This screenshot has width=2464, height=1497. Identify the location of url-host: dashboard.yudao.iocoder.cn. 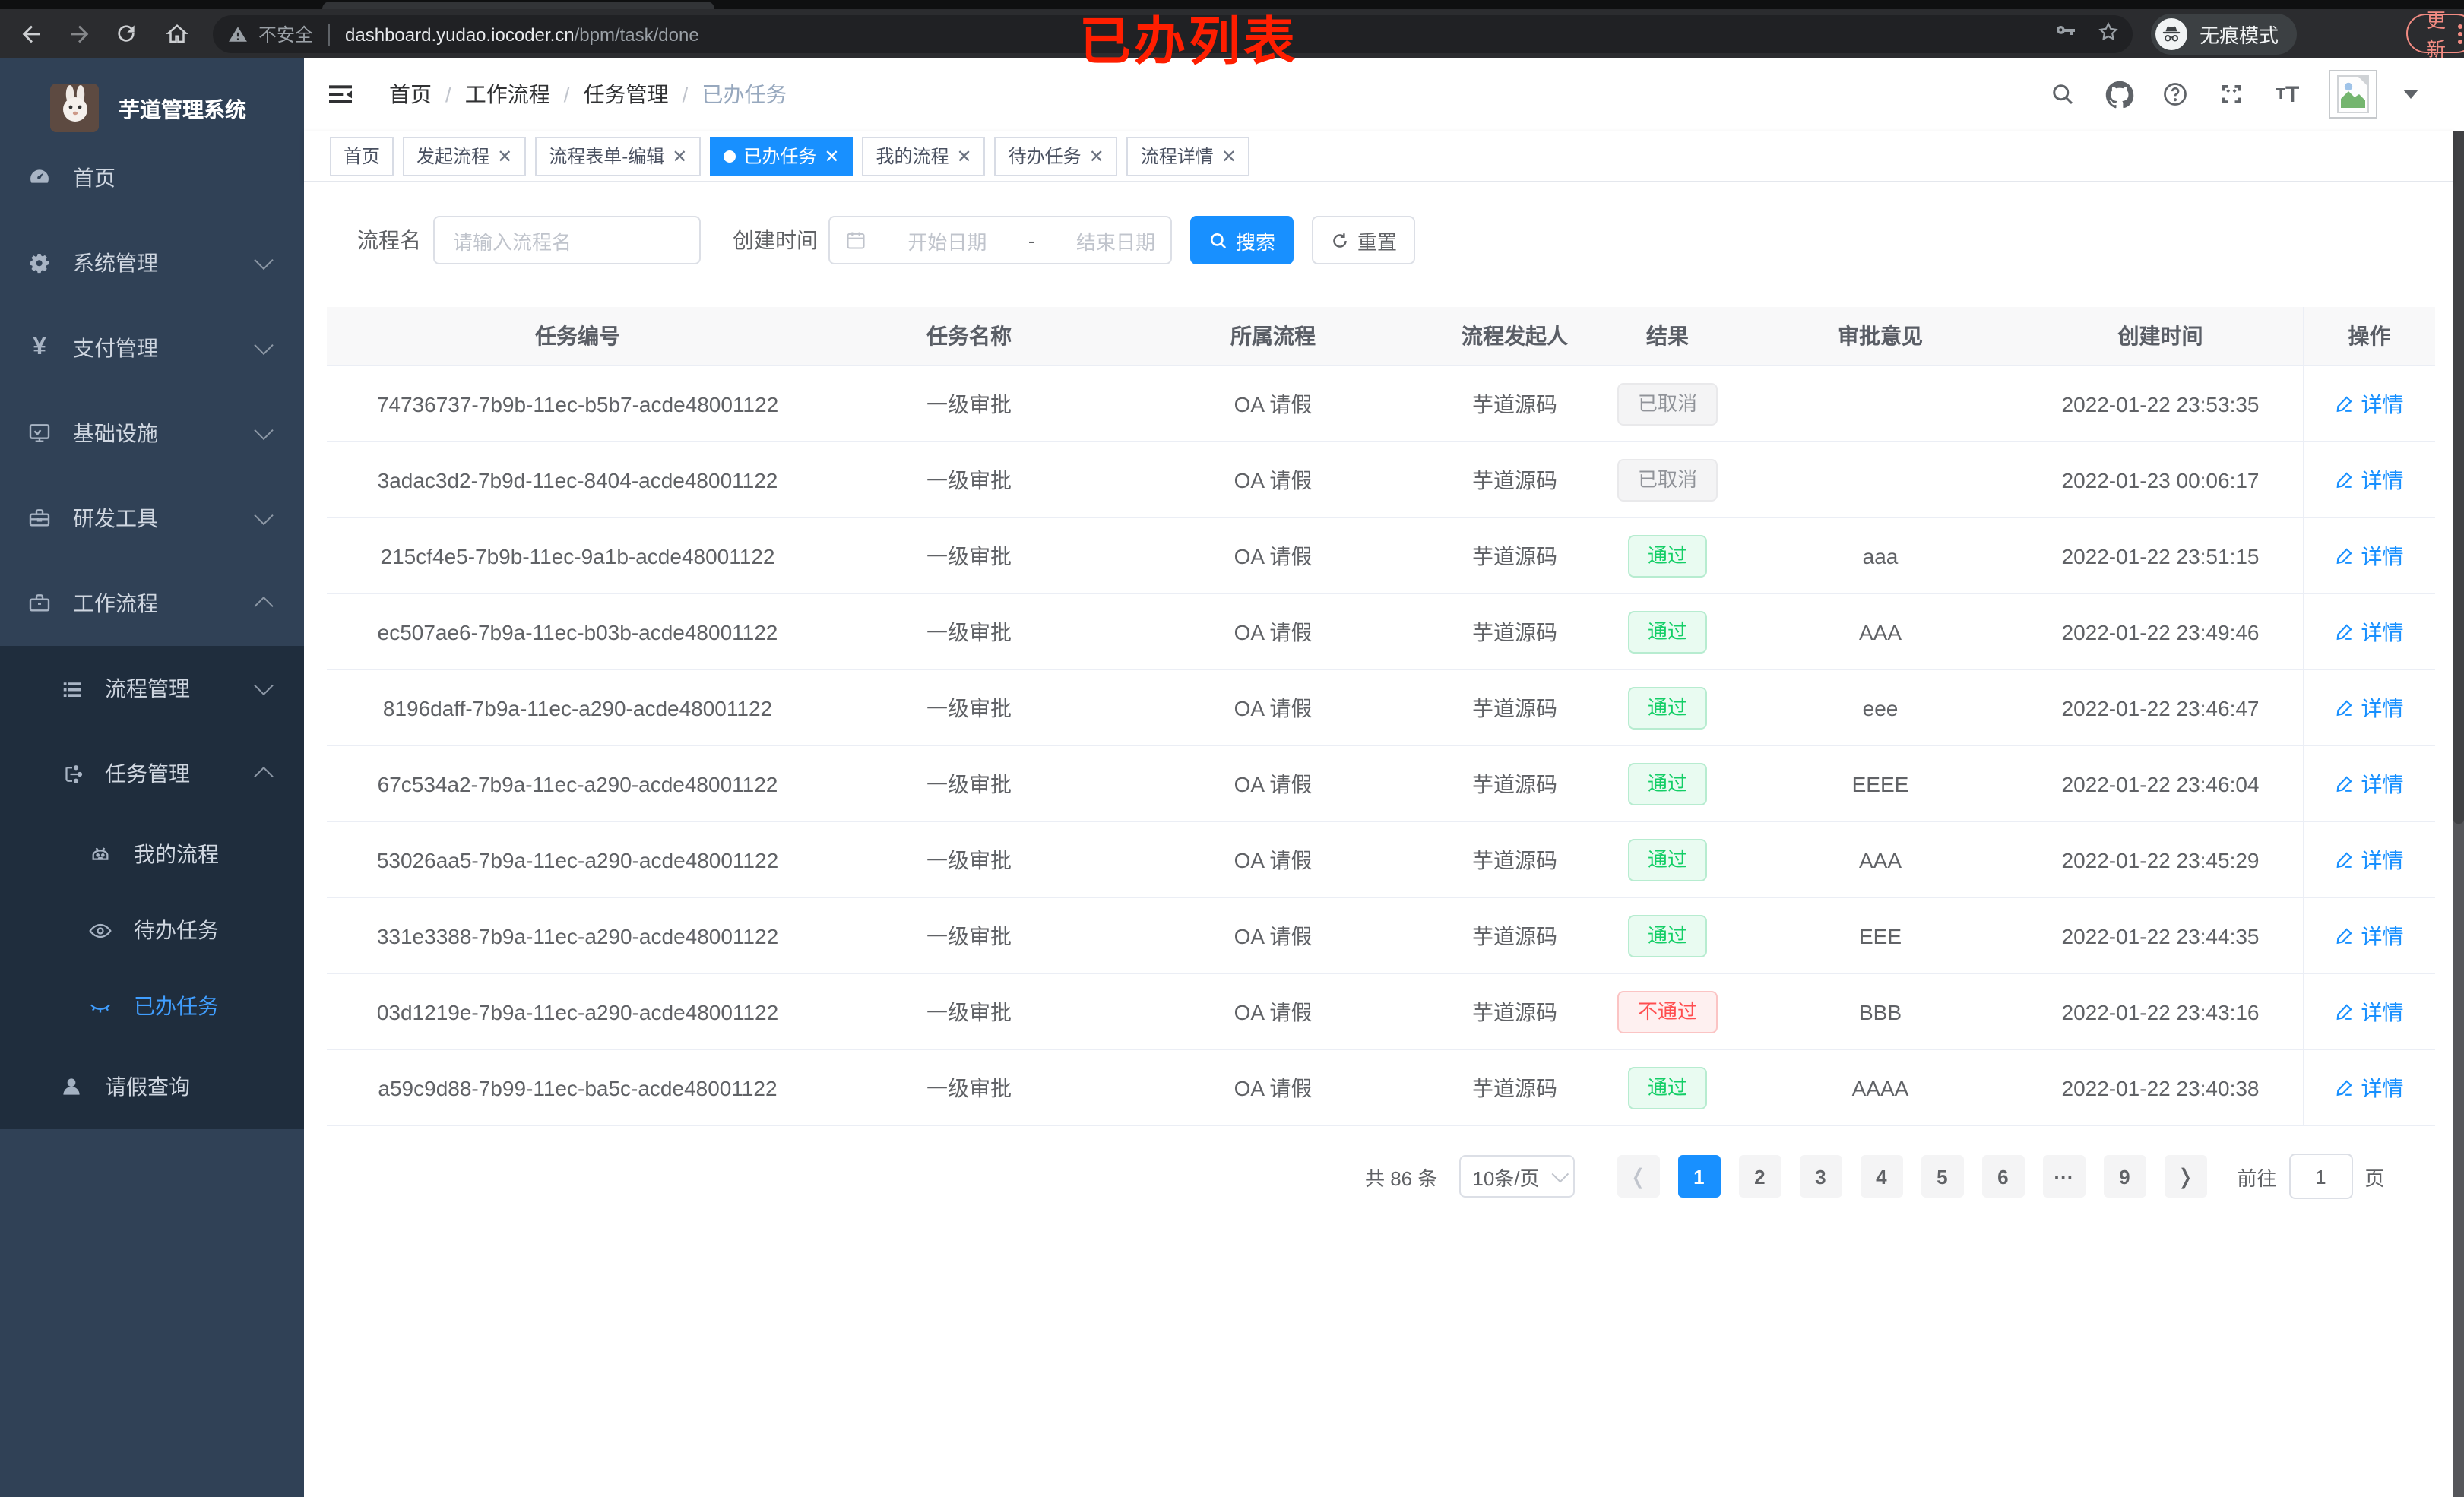
(460, 34).